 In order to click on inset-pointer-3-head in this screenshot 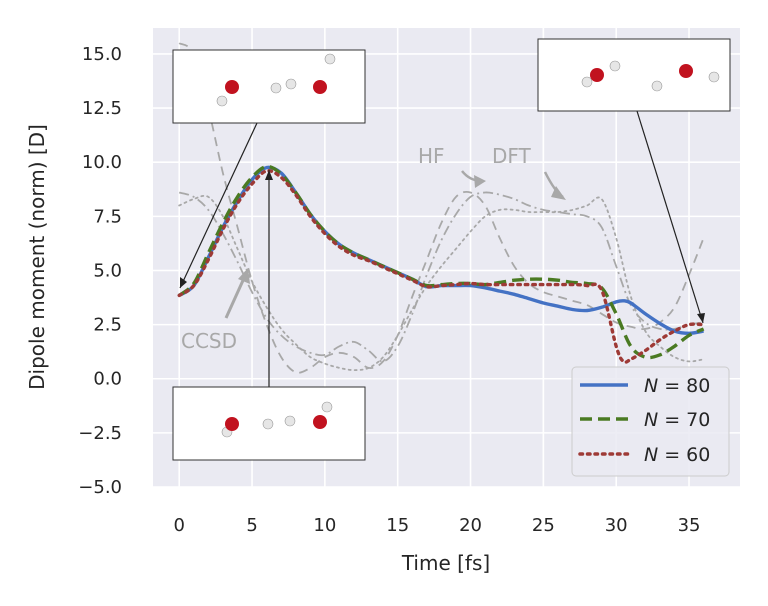, I will do `click(701, 318)`.